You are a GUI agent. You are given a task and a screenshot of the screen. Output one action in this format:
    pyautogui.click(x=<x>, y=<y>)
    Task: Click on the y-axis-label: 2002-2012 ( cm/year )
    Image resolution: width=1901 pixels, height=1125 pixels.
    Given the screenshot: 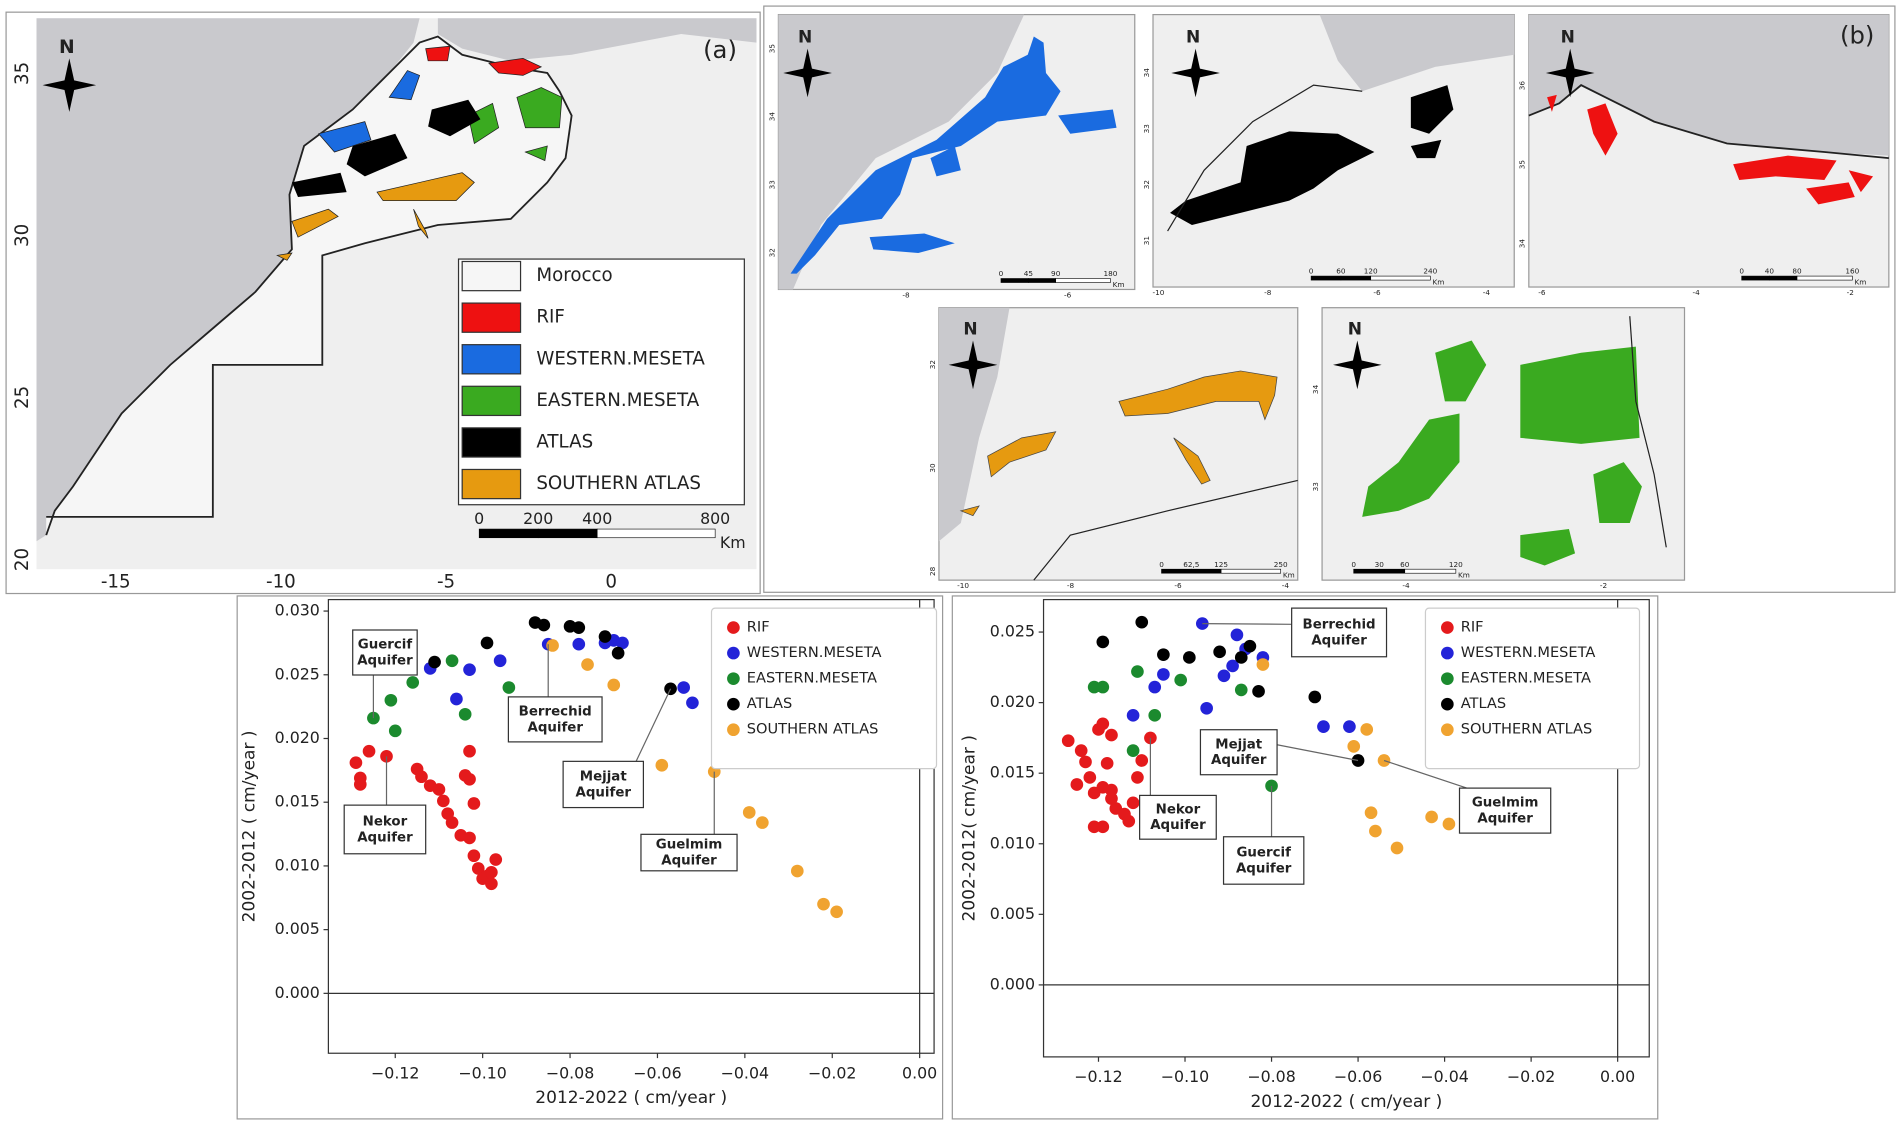 What is the action you would take?
    pyautogui.click(x=249, y=826)
    